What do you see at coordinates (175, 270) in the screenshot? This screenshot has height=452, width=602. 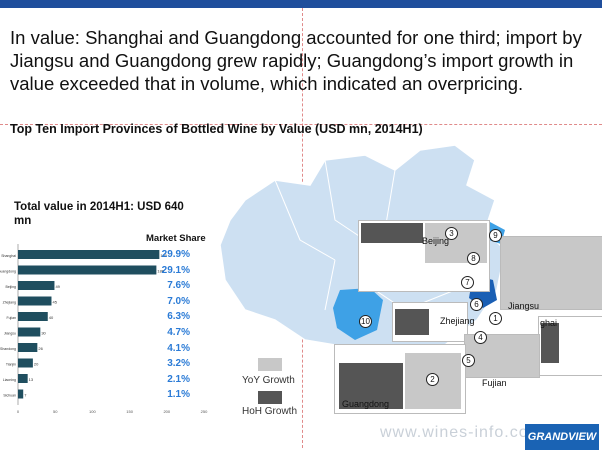 I see `market-share-value: 29.1%` at bounding box center [175, 270].